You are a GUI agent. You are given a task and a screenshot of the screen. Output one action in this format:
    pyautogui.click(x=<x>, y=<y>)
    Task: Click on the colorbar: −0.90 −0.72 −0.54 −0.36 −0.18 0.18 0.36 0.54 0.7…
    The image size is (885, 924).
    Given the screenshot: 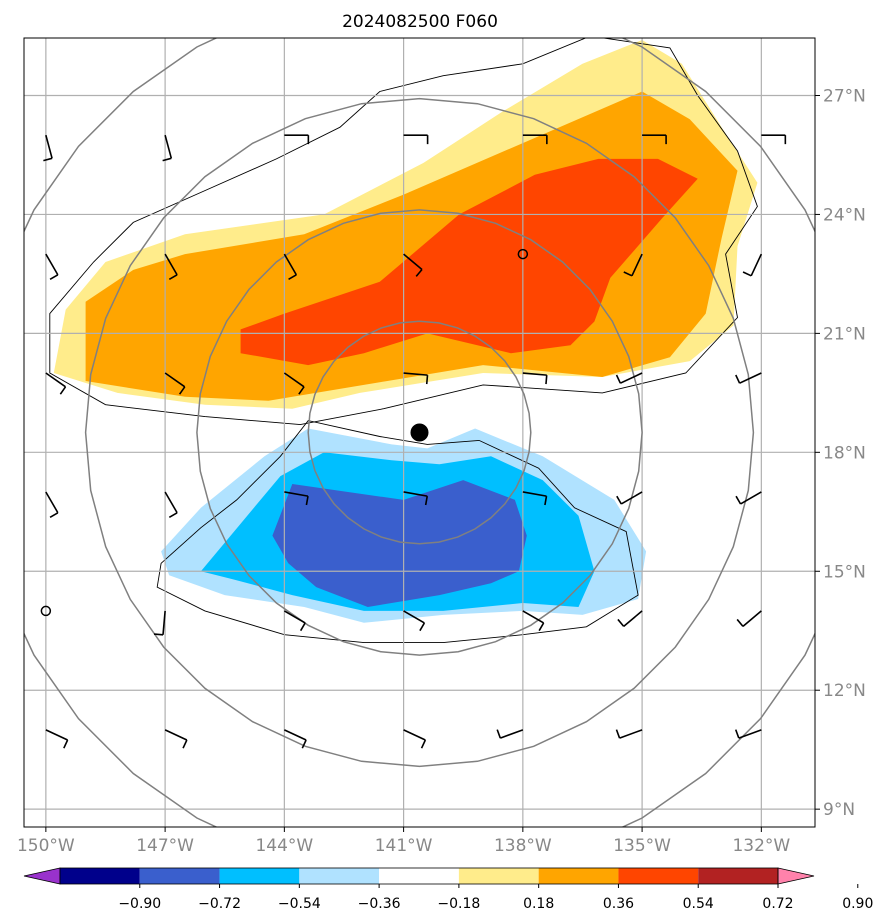 What is the action you would take?
    pyautogui.click(x=448, y=889)
    